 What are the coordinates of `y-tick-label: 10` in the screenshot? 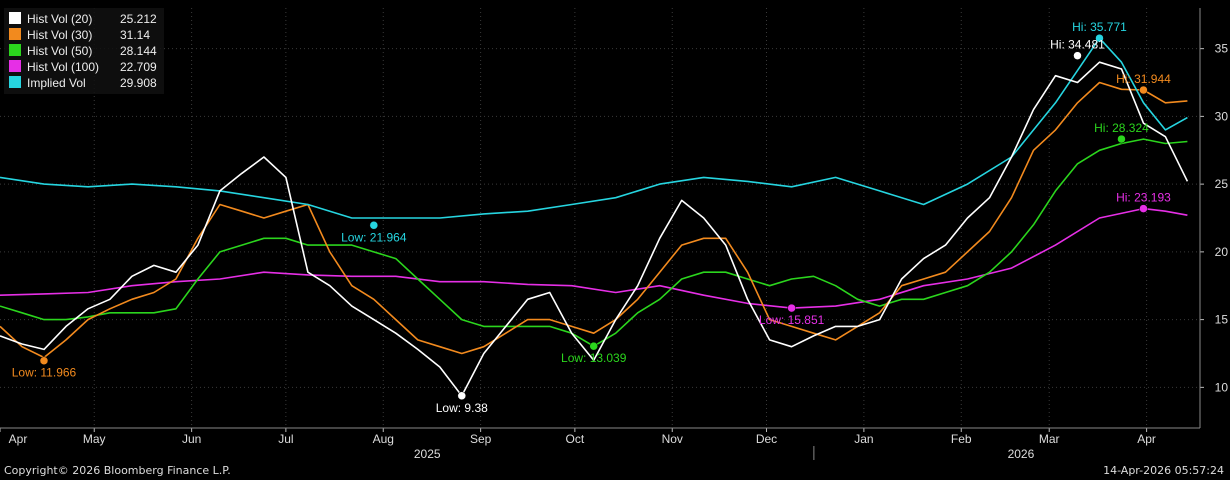 It's located at (1222, 387).